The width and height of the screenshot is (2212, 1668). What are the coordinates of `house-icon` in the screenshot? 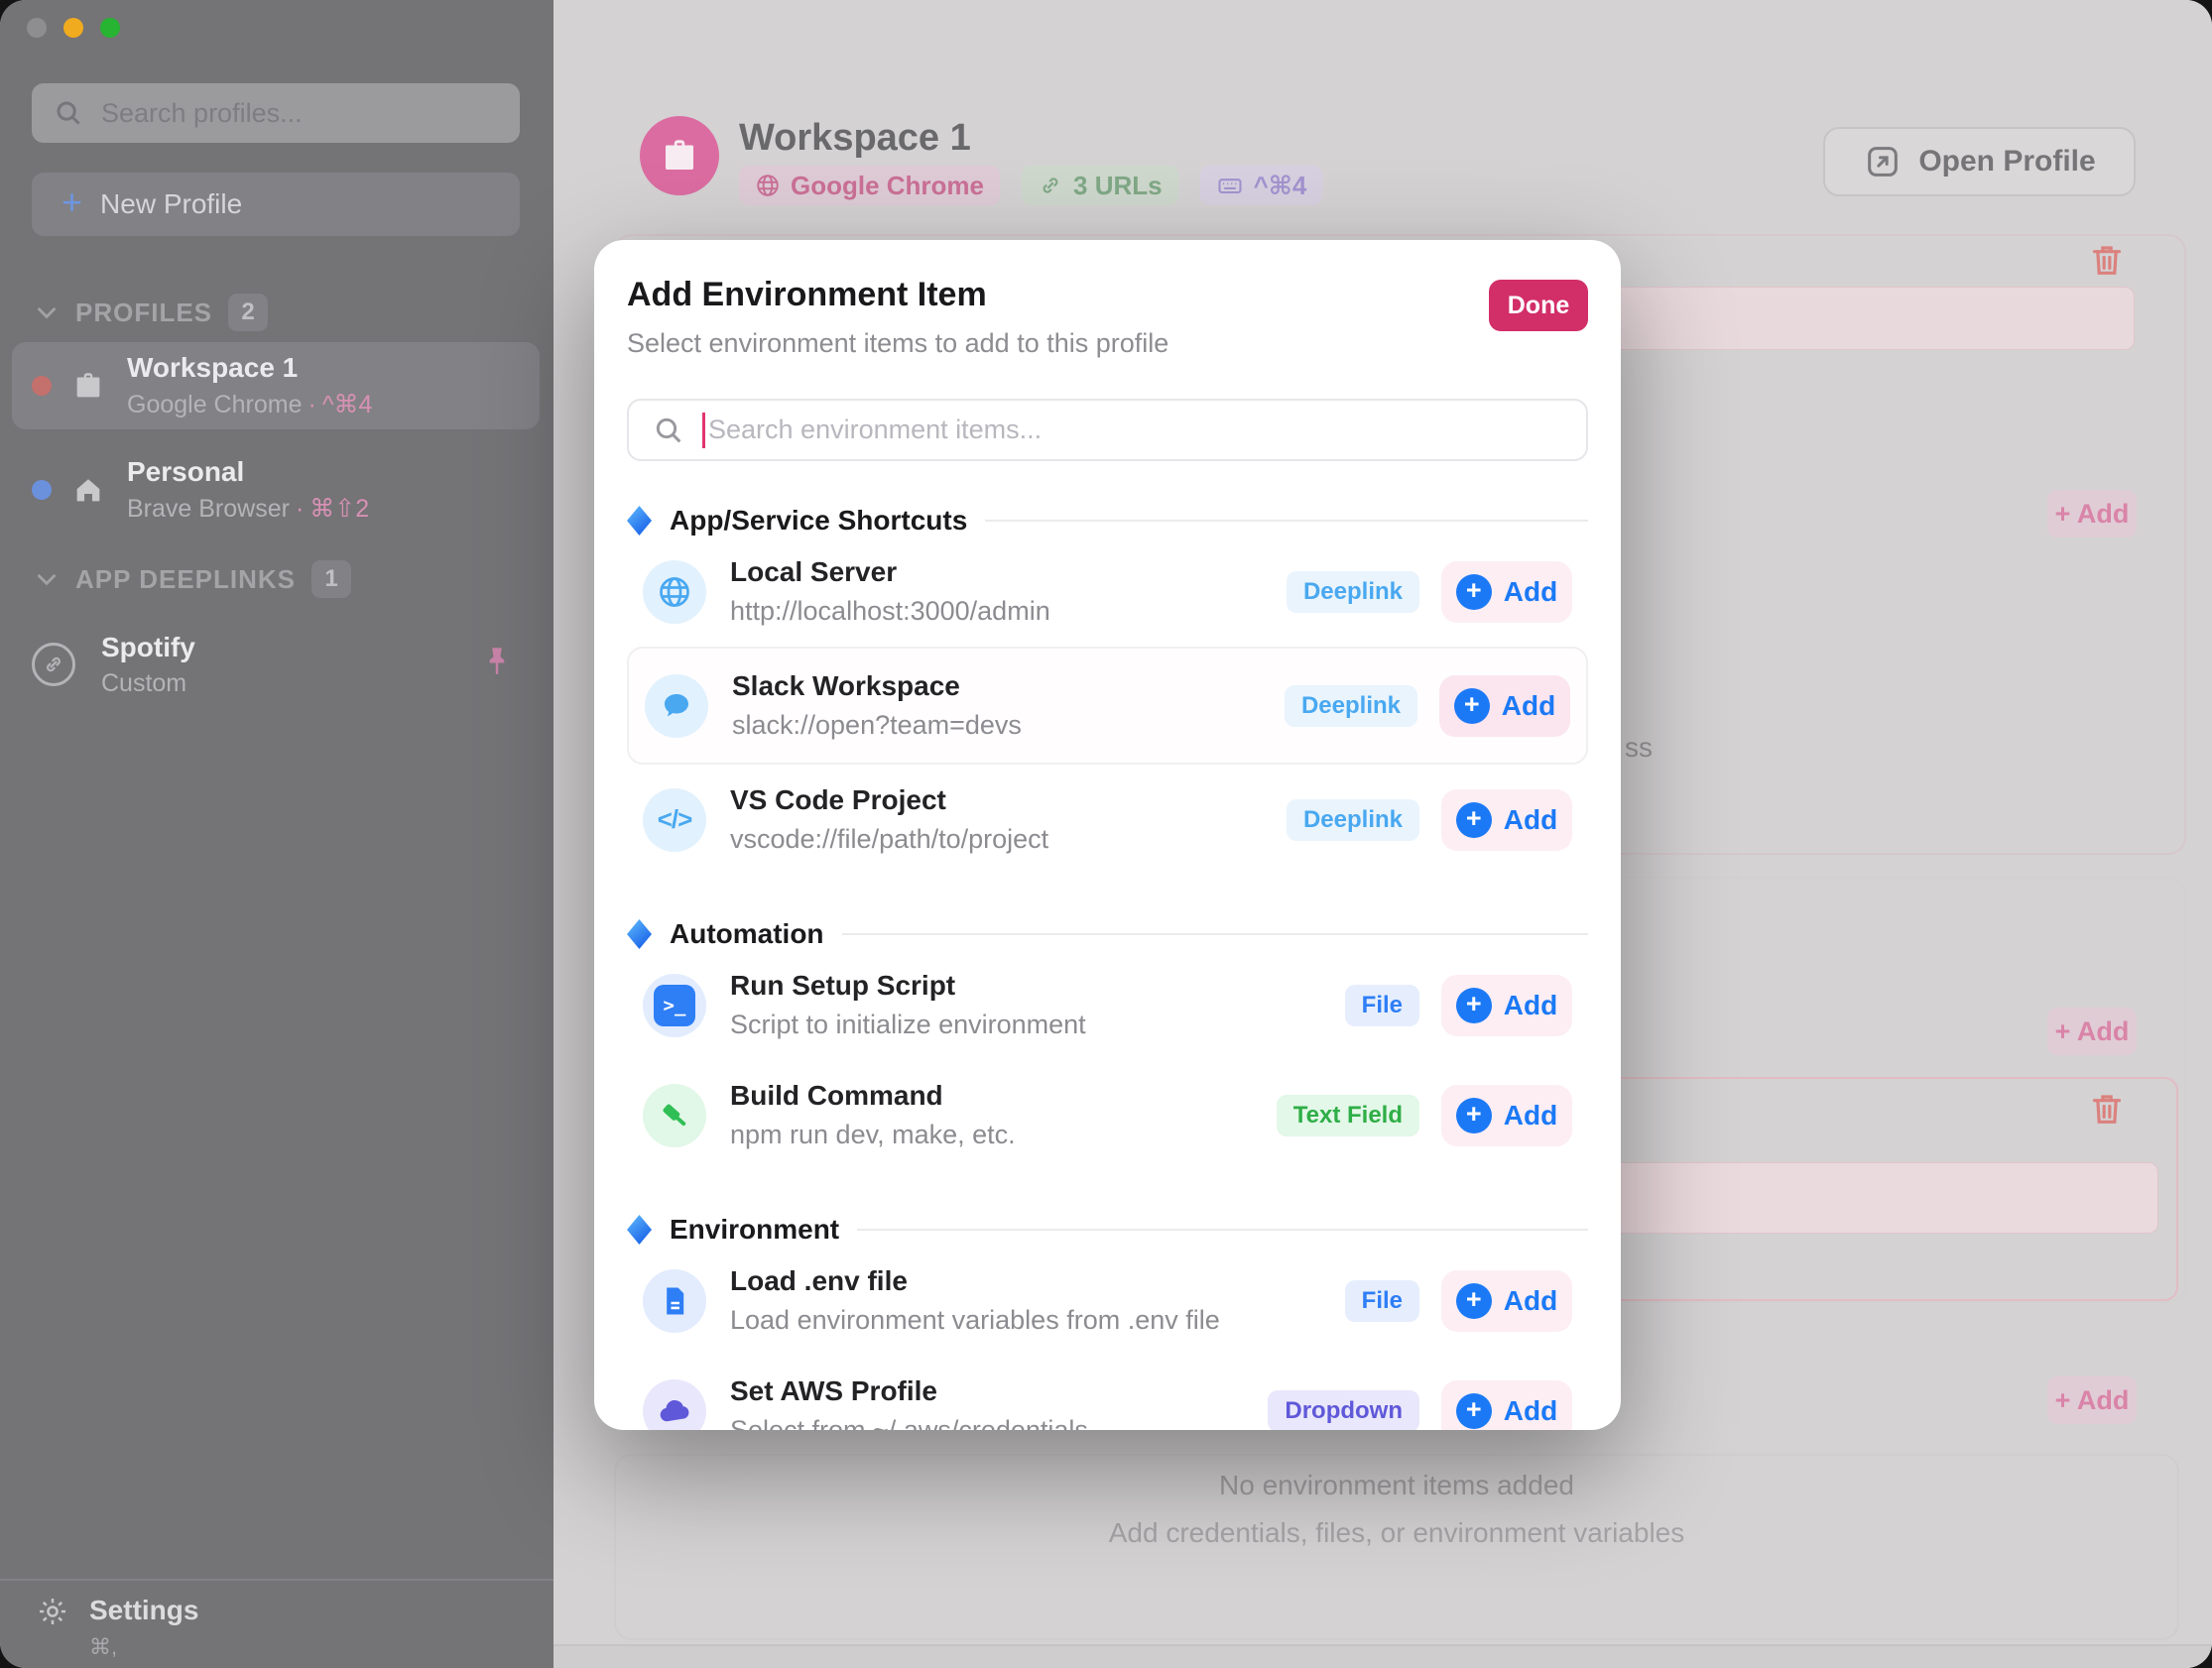 It's located at (99, 490).